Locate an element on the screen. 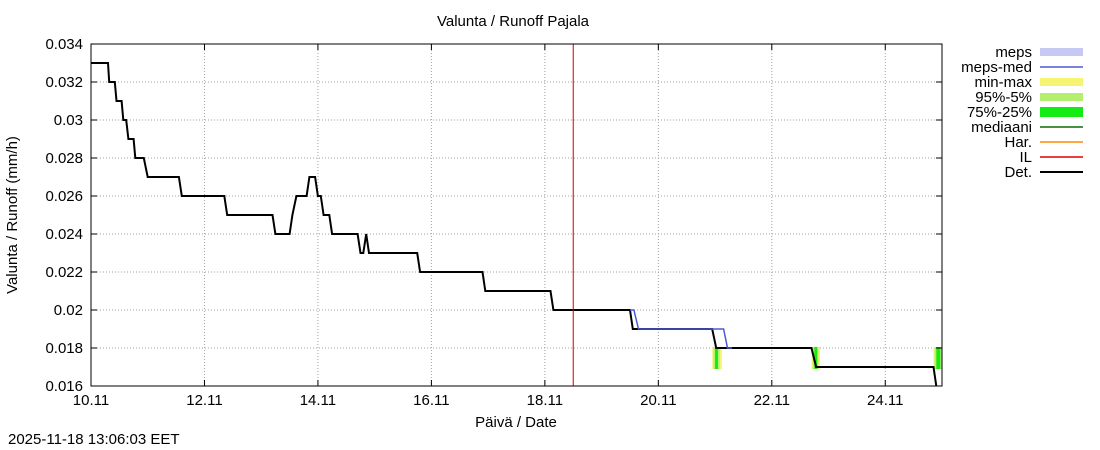  legend-label: Det. is located at coordinates (1018, 172).